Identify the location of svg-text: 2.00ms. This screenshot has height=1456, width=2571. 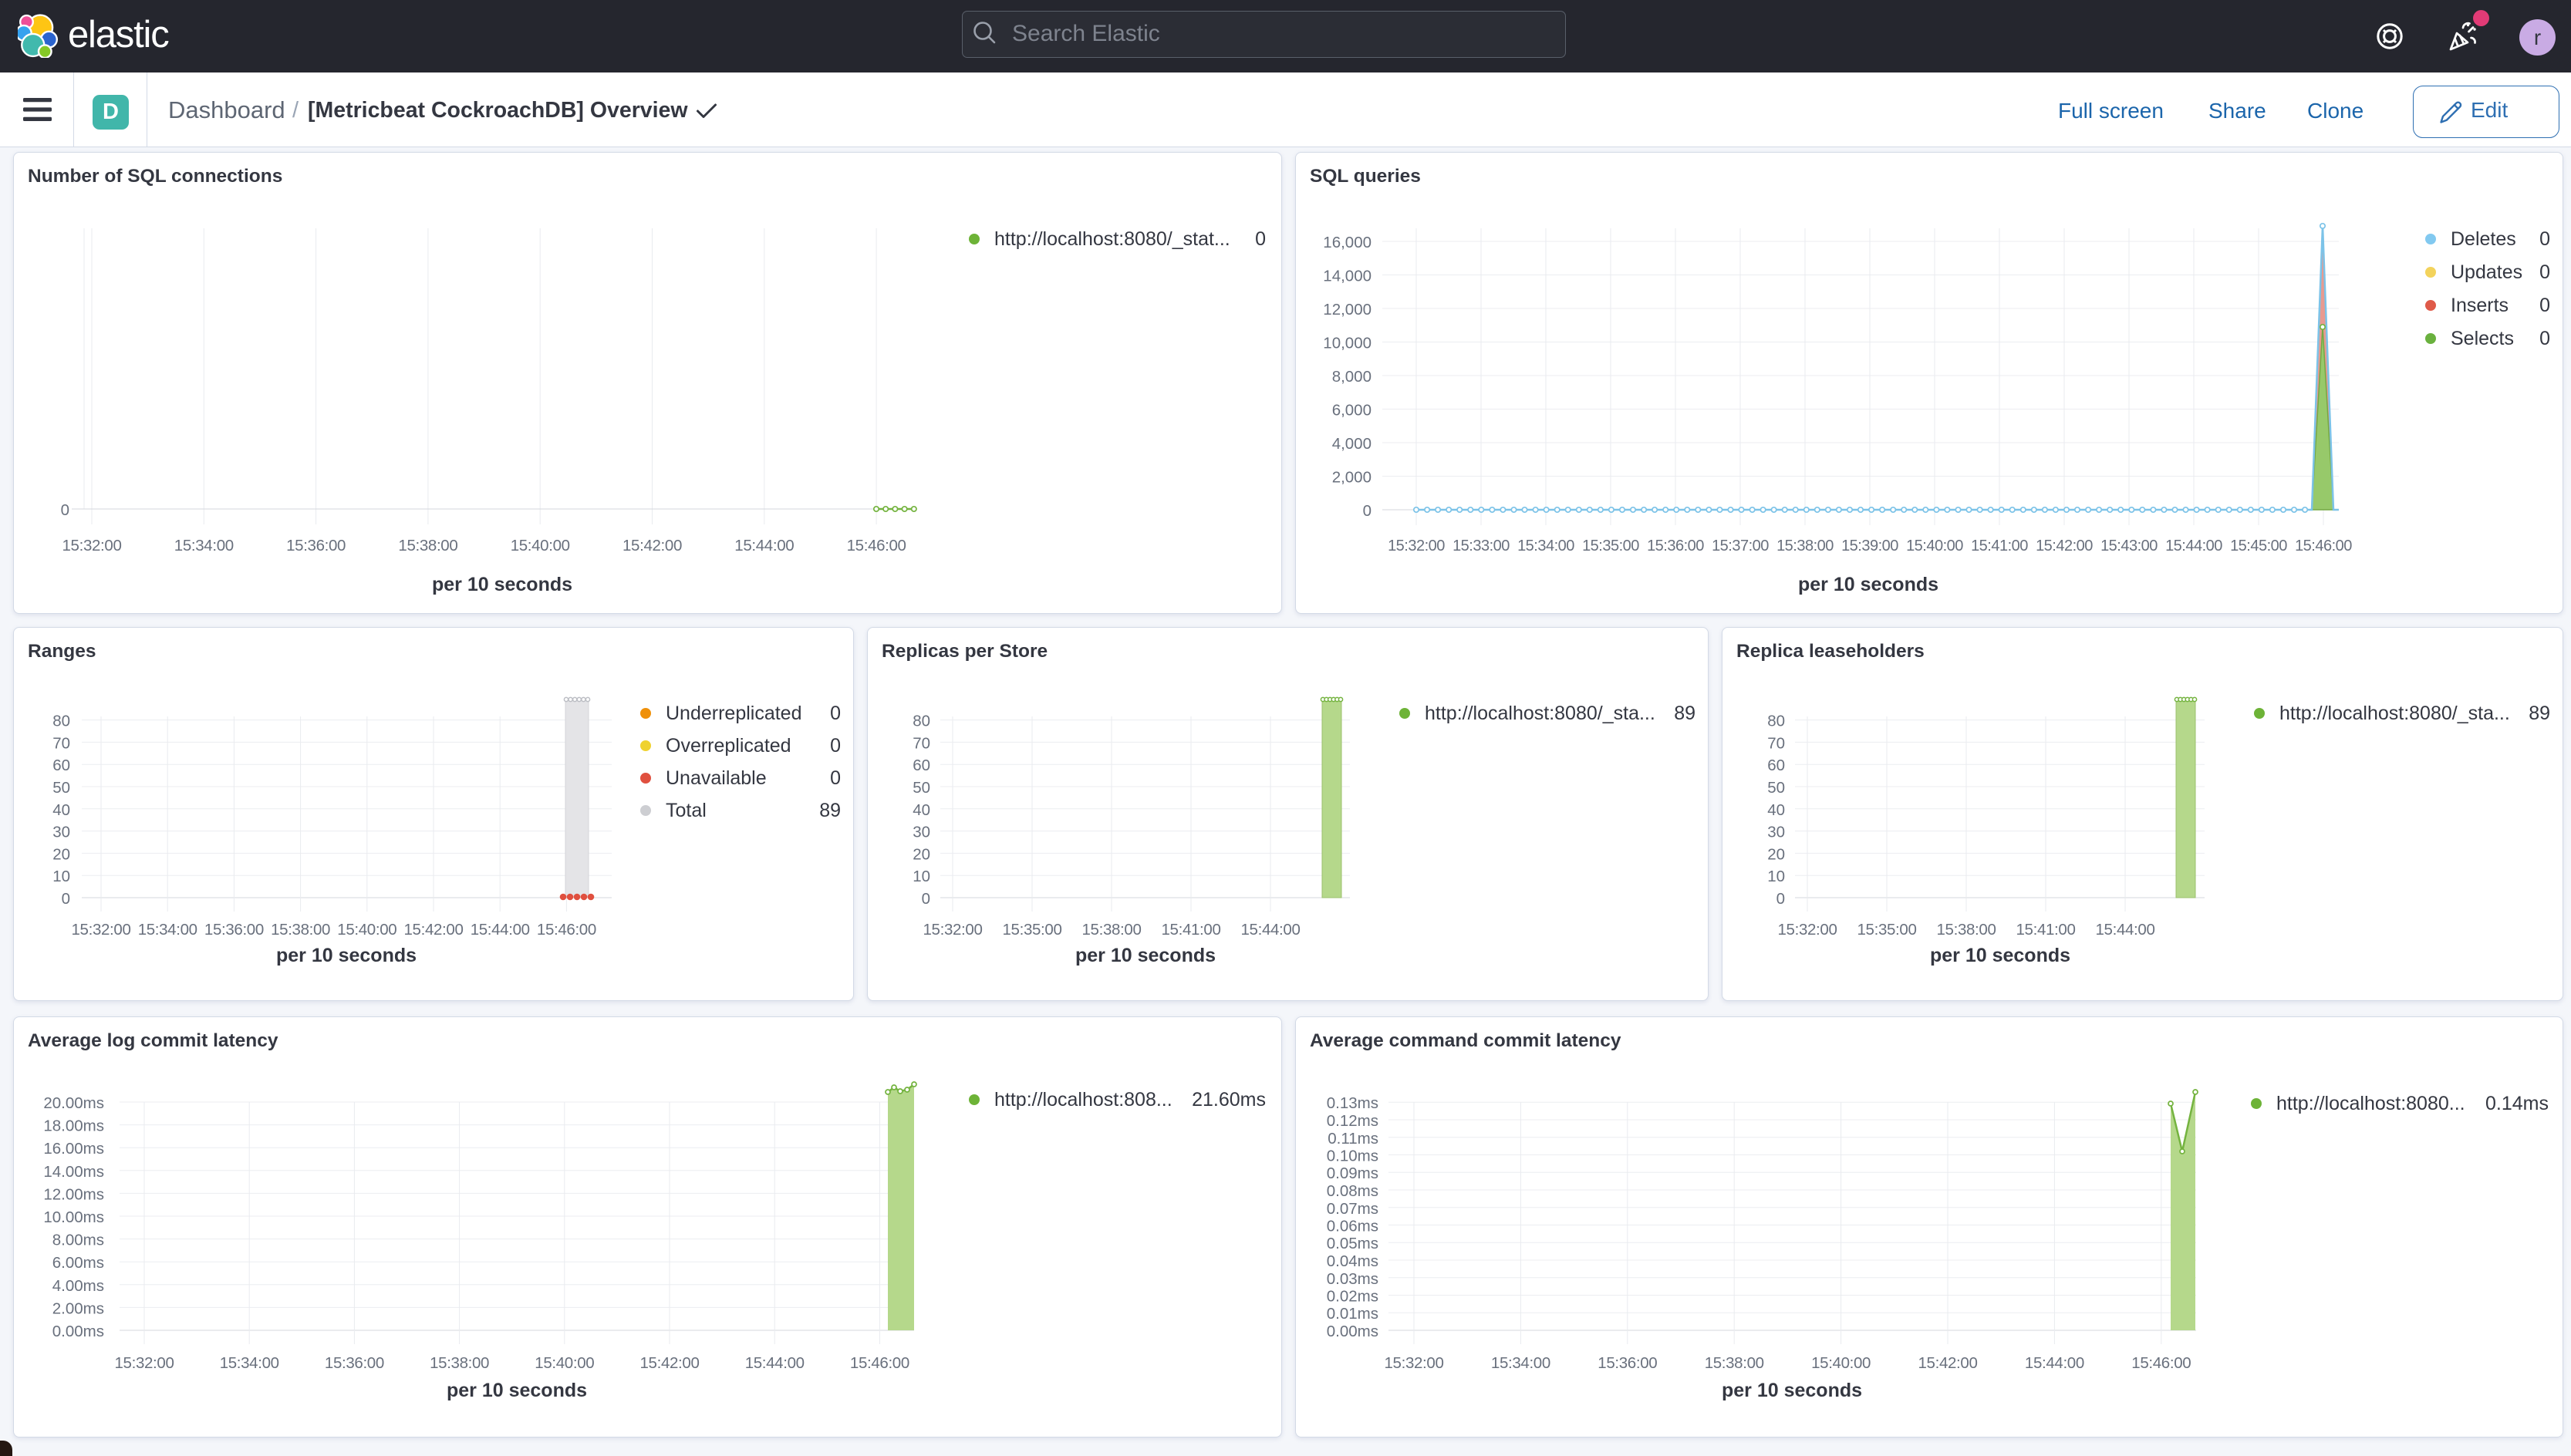
(78, 1308).